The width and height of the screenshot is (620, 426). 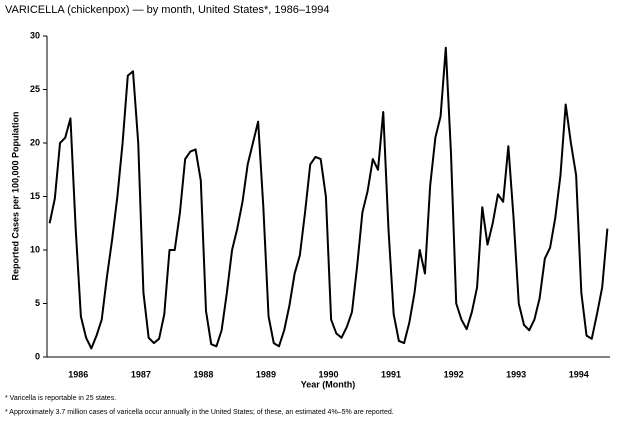 I want to click on y-tick-label: 5, so click(x=37, y=303).